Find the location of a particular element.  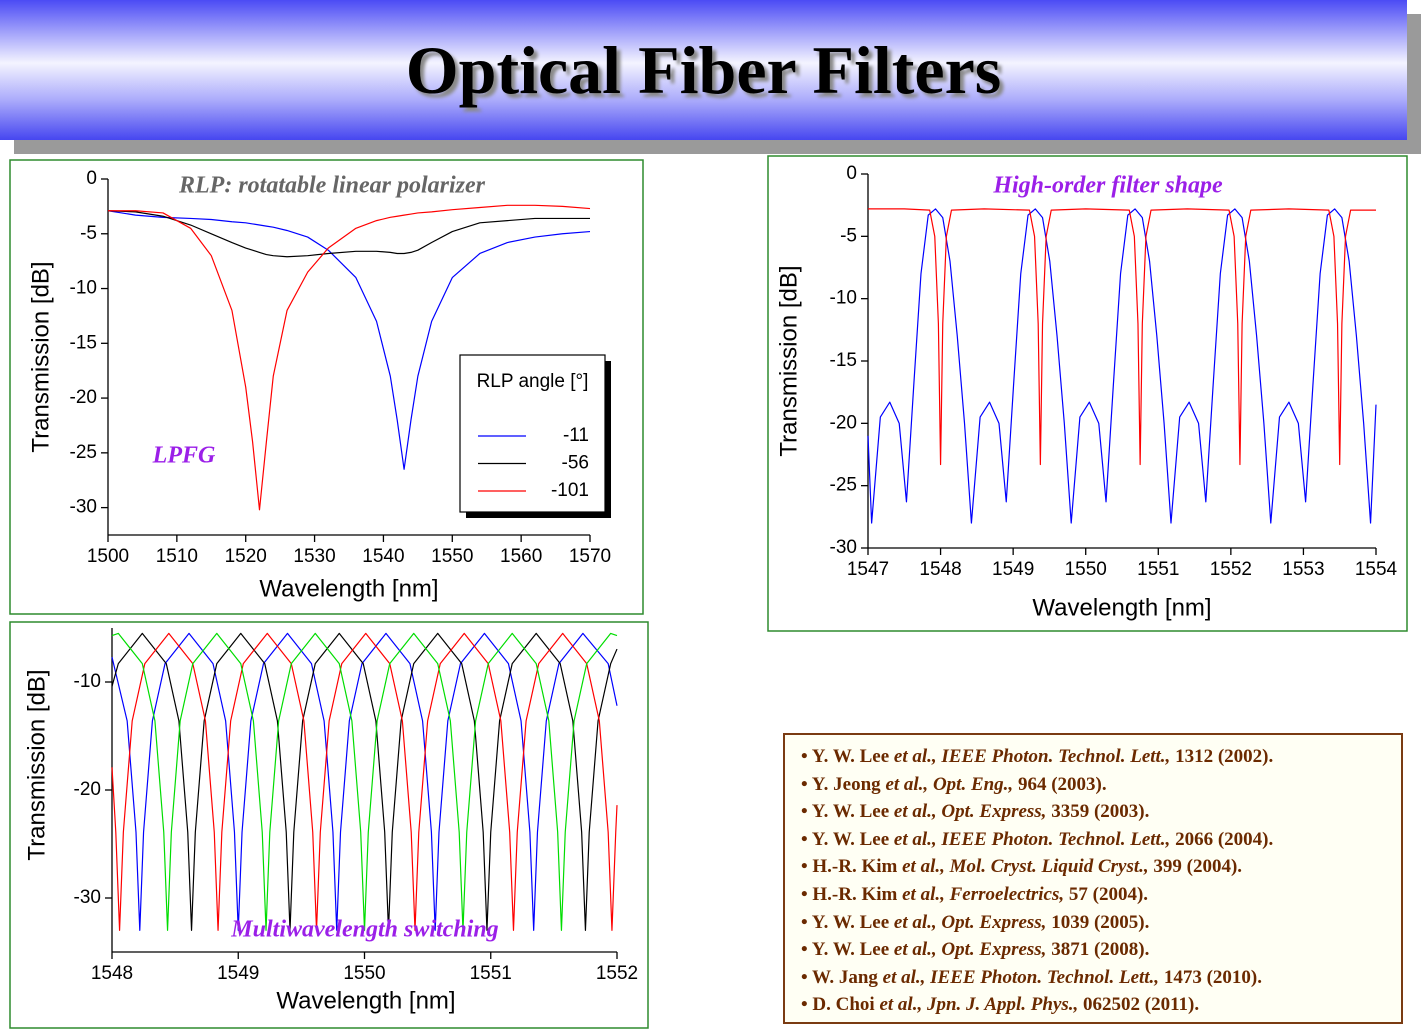

legend-title: RLP angle [°] is located at coordinates (533, 381).